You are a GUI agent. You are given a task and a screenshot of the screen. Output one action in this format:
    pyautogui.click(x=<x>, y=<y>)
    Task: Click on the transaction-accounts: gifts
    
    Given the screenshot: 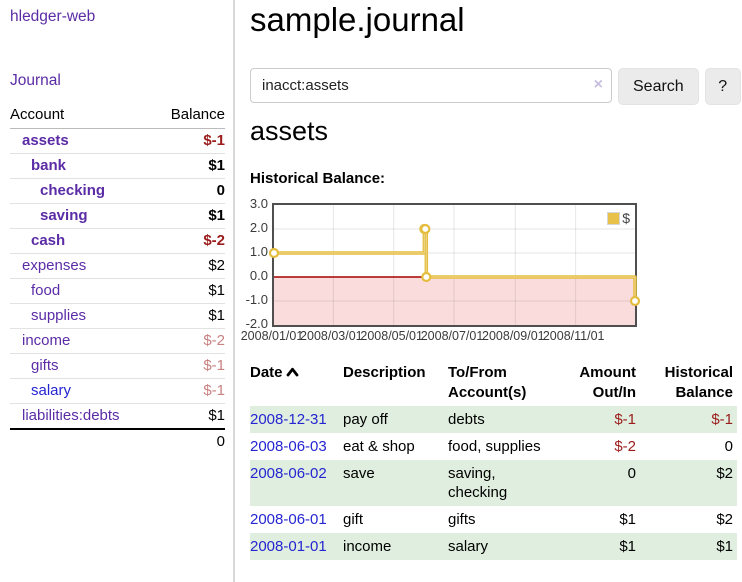 What is the action you would take?
    pyautogui.click(x=462, y=519)
    